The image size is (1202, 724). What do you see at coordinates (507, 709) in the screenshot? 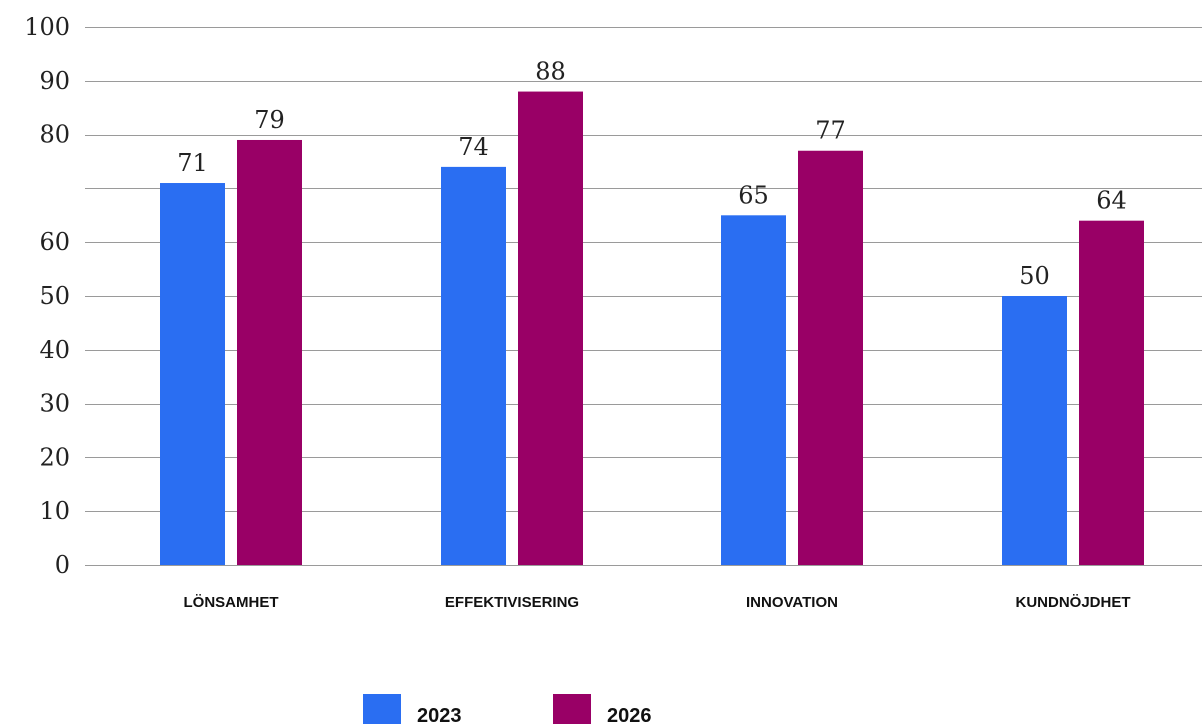
I see `legend: 2023 2026` at bounding box center [507, 709].